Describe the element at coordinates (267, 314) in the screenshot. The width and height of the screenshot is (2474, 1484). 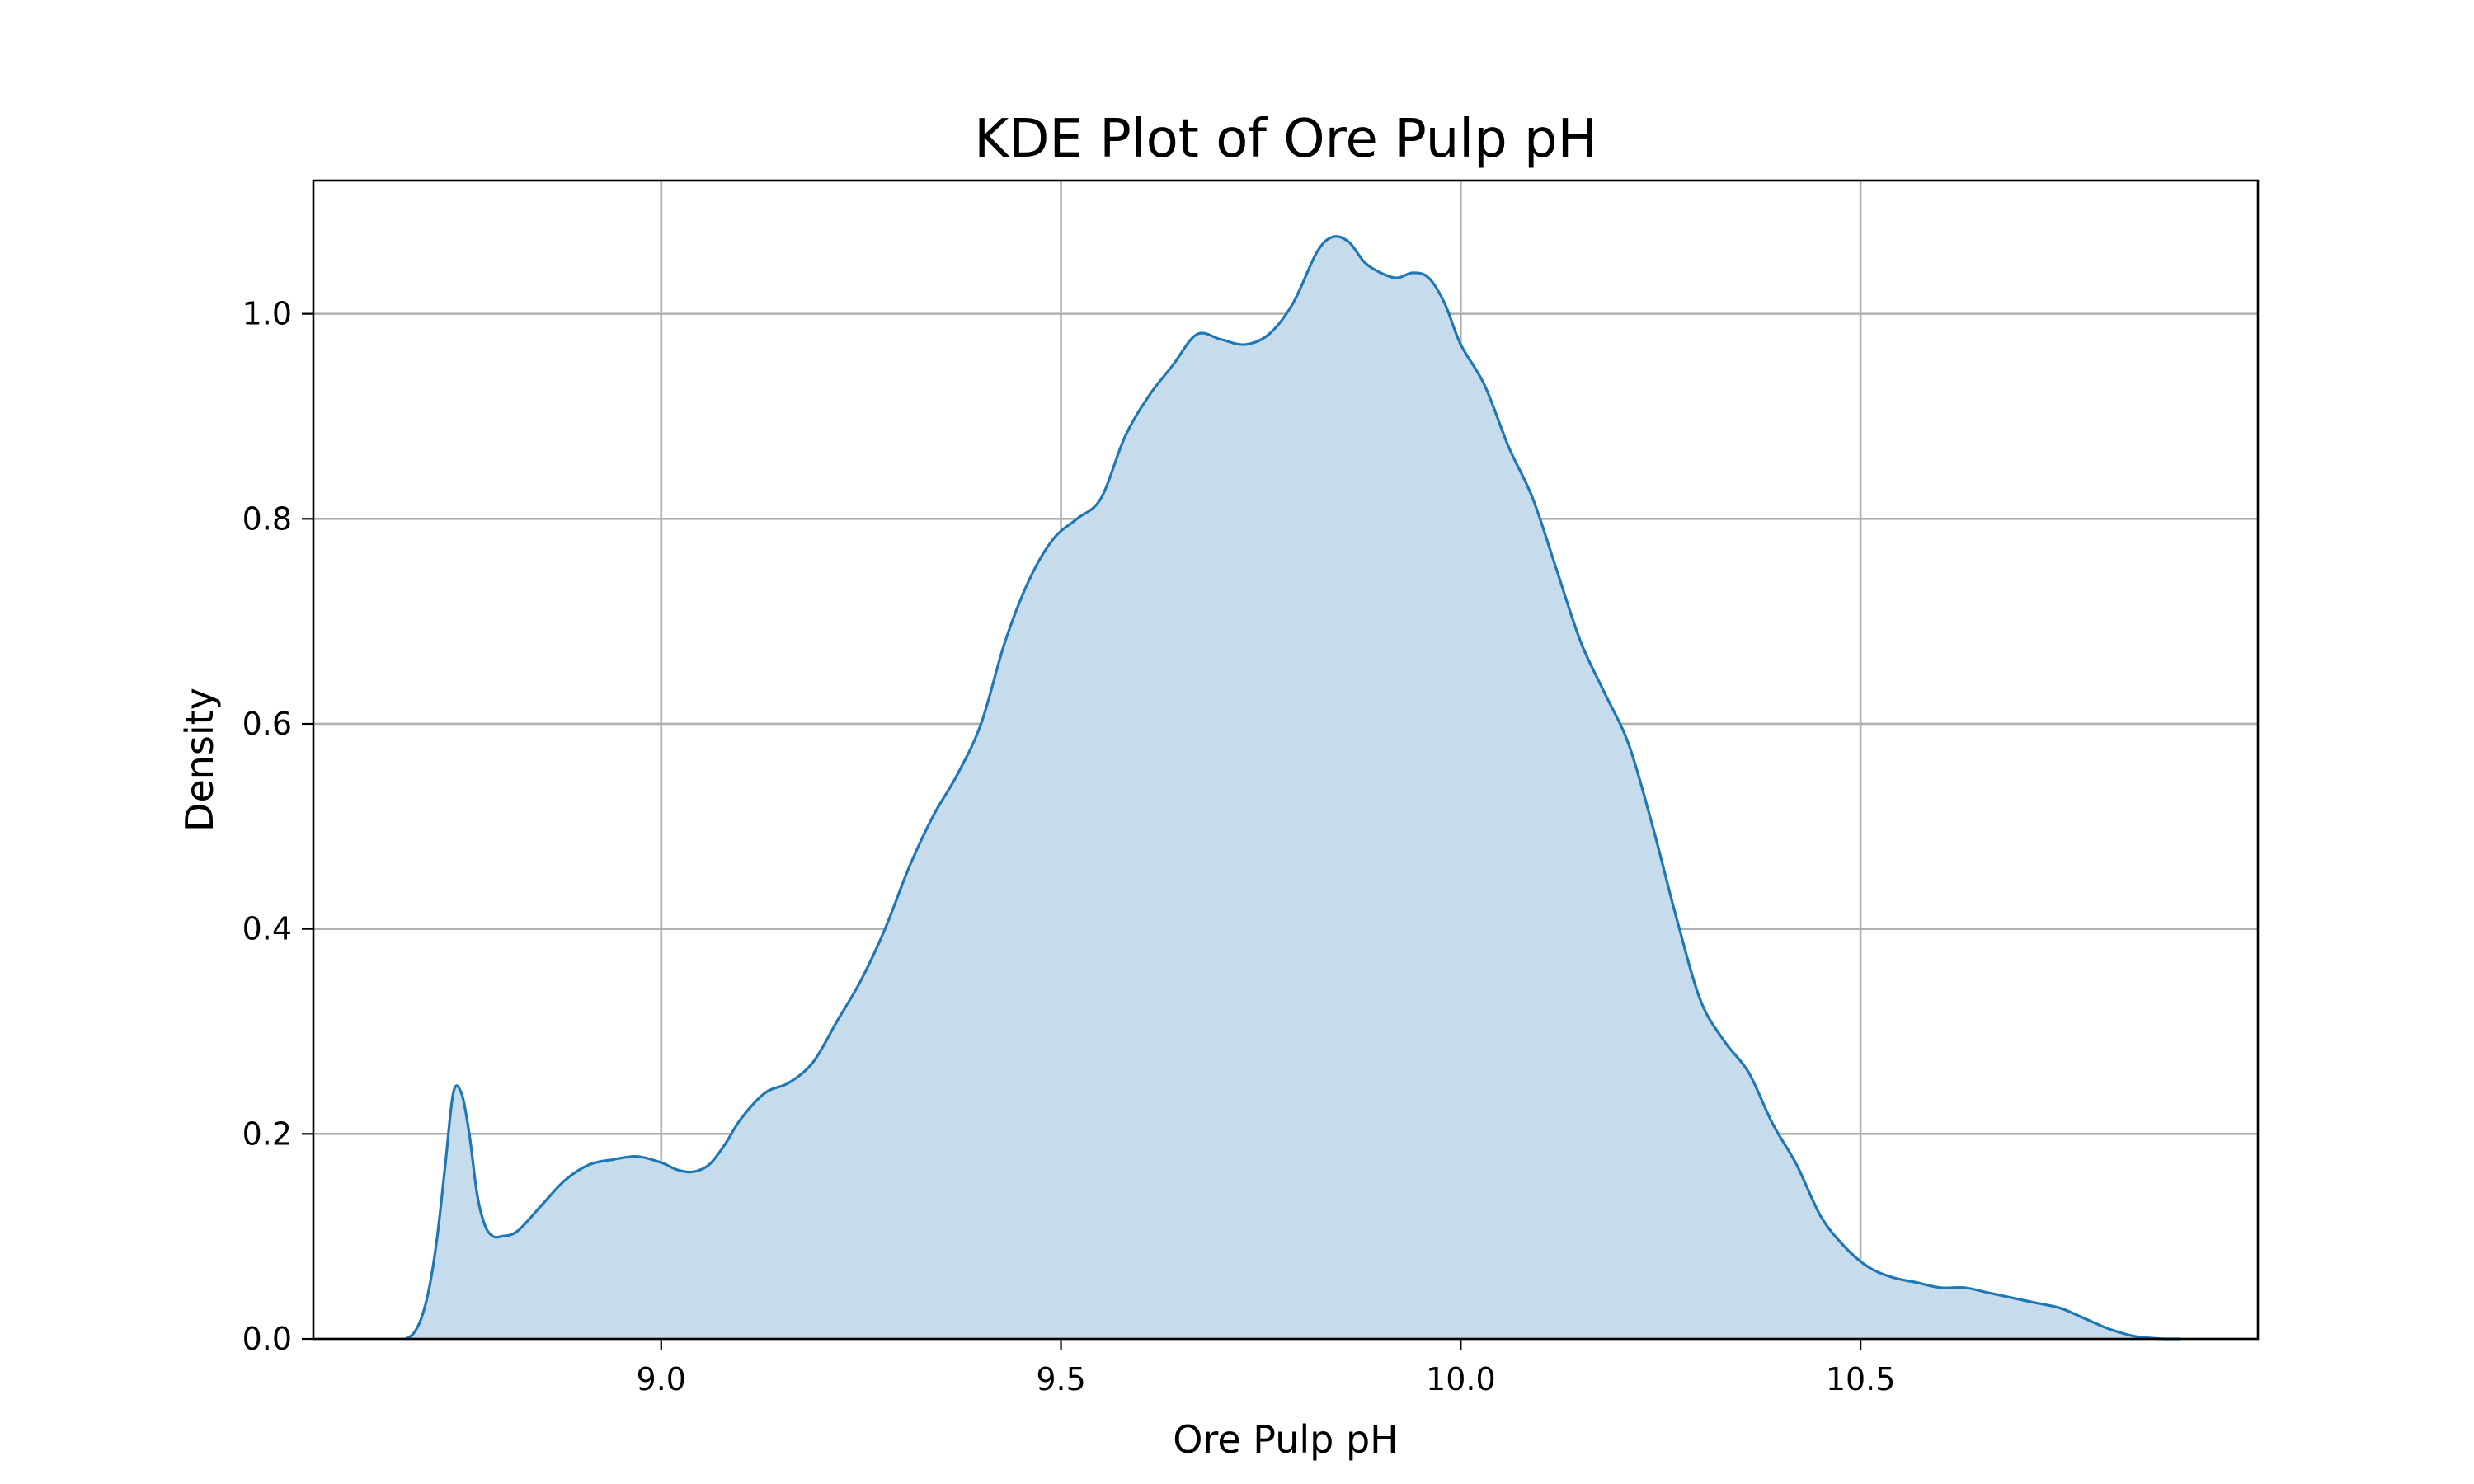
I see `y-tick-label: 1.0` at that location.